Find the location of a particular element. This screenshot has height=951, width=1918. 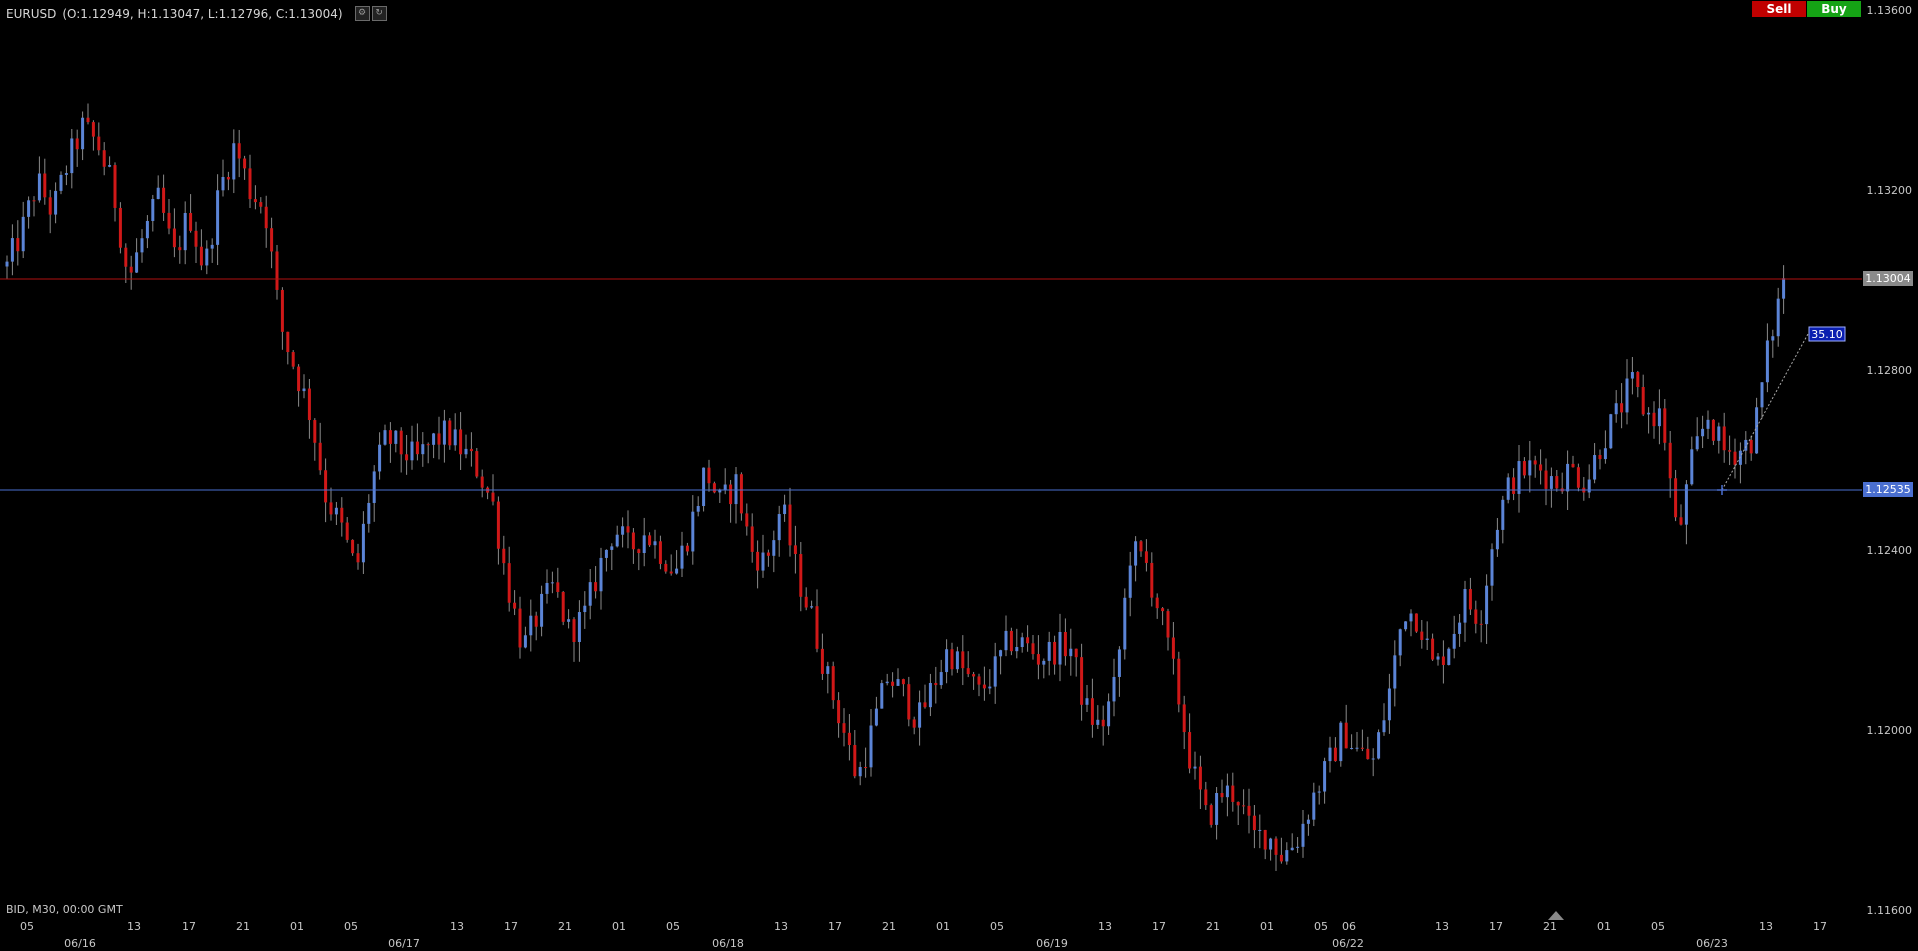

sell-button: Sell is located at coordinates (1779, 9).